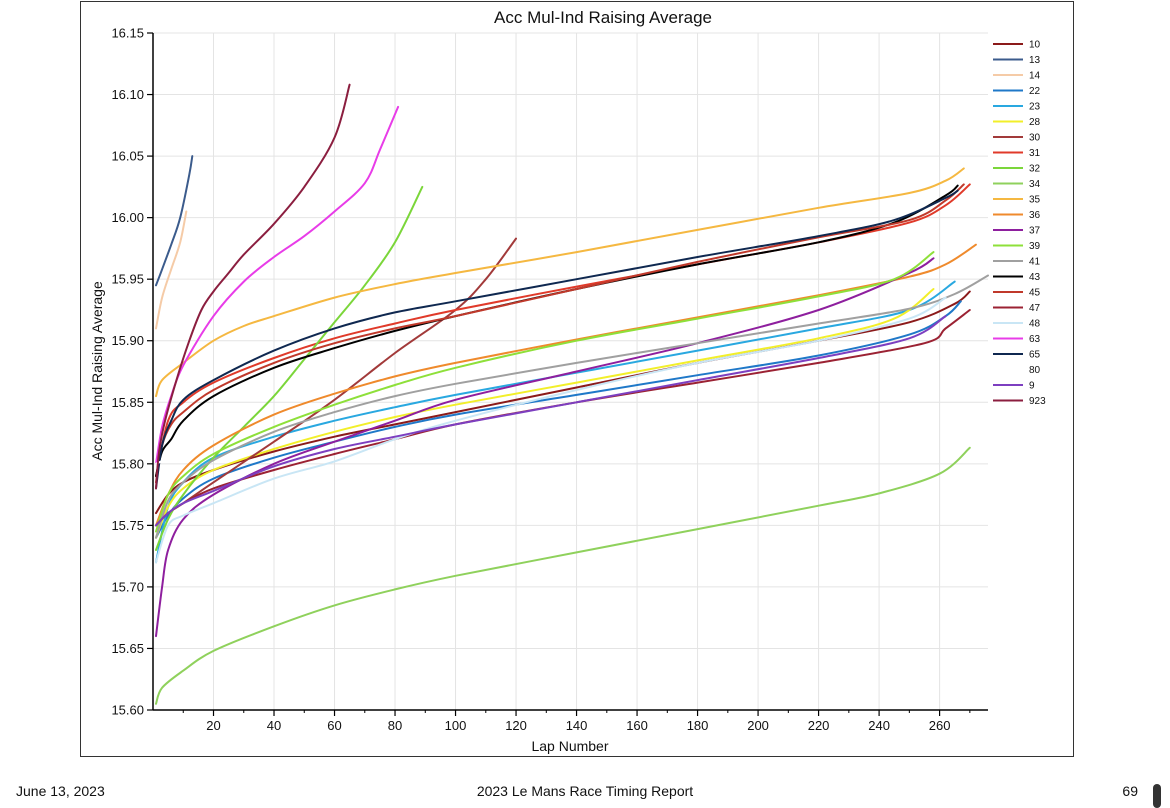 The height and width of the screenshot is (808, 1170). I want to click on legend-label-32: 32, so click(1035, 169).